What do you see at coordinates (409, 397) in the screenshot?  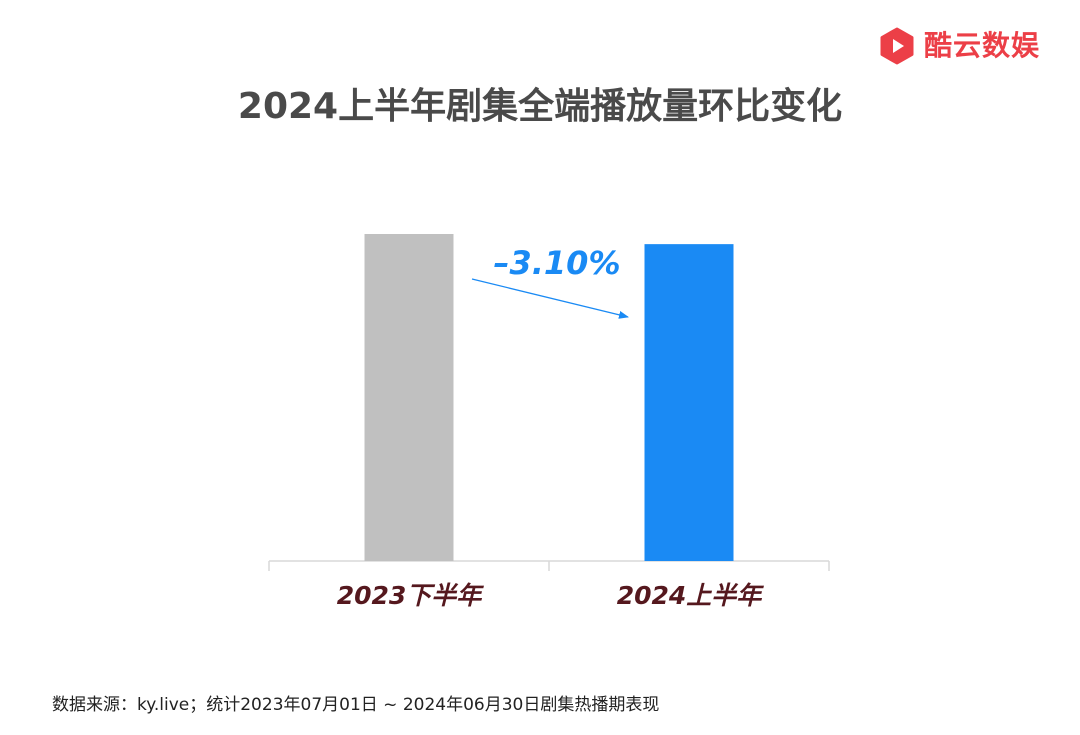 I see `bar-2023h2` at bounding box center [409, 397].